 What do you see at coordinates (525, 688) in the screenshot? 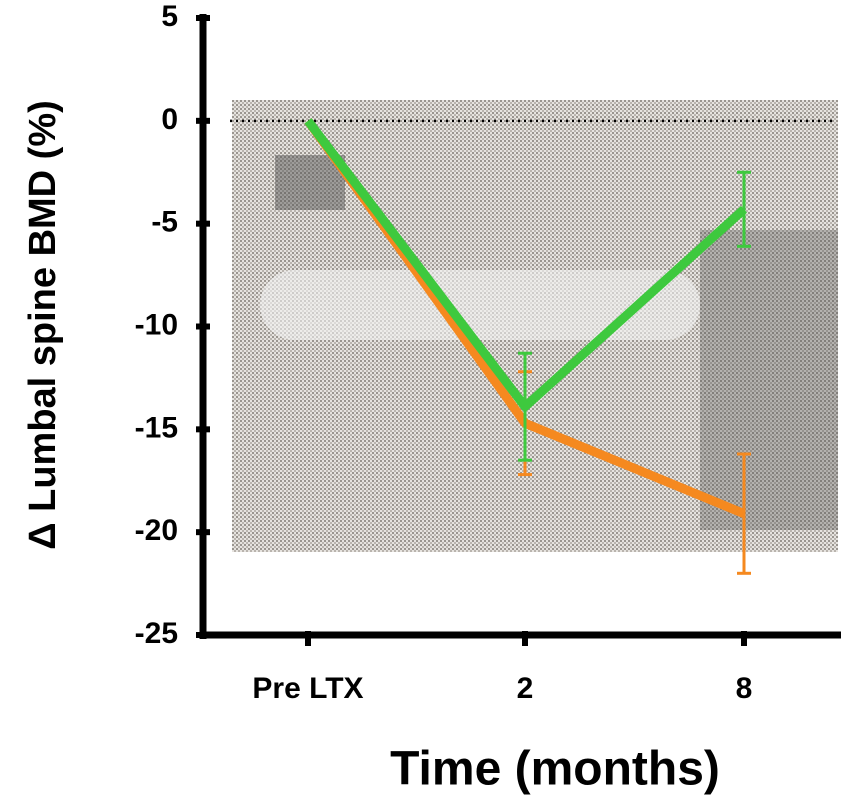
I see `x-tick-label: 2` at bounding box center [525, 688].